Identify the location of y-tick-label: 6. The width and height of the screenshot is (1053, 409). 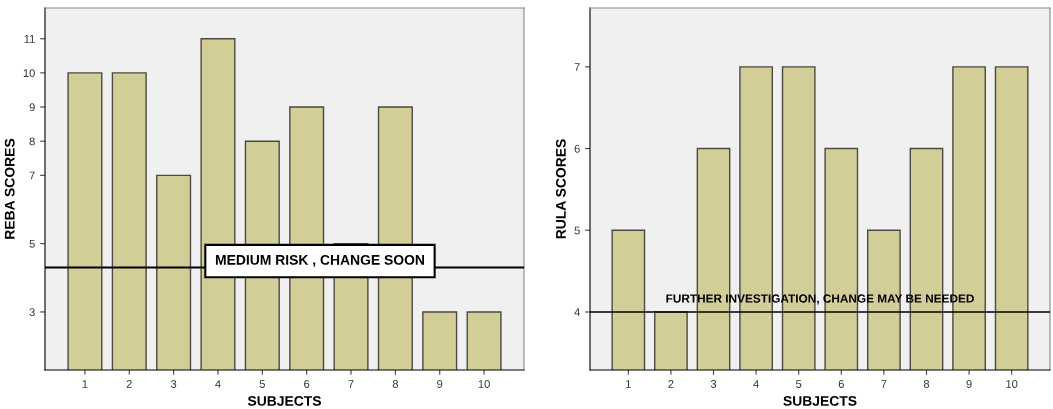
(577, 148).